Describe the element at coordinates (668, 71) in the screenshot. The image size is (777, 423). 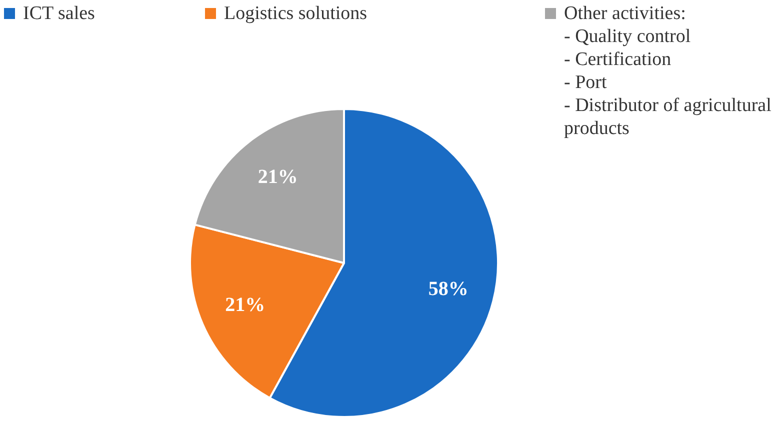
I see `legend-label: Other activities: - Quality control - Certification - Port - Distributor of agricultural products` at that location.